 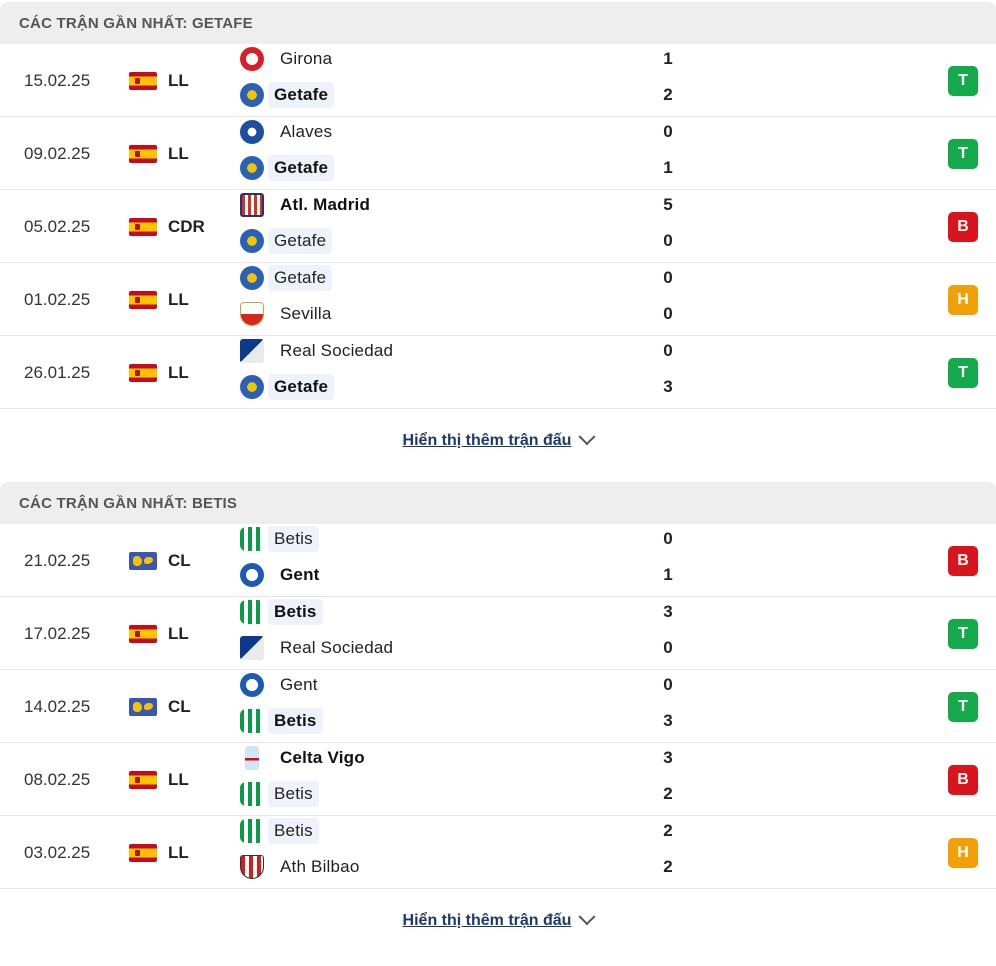 What do you see at coordinates (498, 560) in the screenshot?
I see `match-row: 21.02.25 CL Betis 0 Gent 1 B` at bounding box center [498, 560].